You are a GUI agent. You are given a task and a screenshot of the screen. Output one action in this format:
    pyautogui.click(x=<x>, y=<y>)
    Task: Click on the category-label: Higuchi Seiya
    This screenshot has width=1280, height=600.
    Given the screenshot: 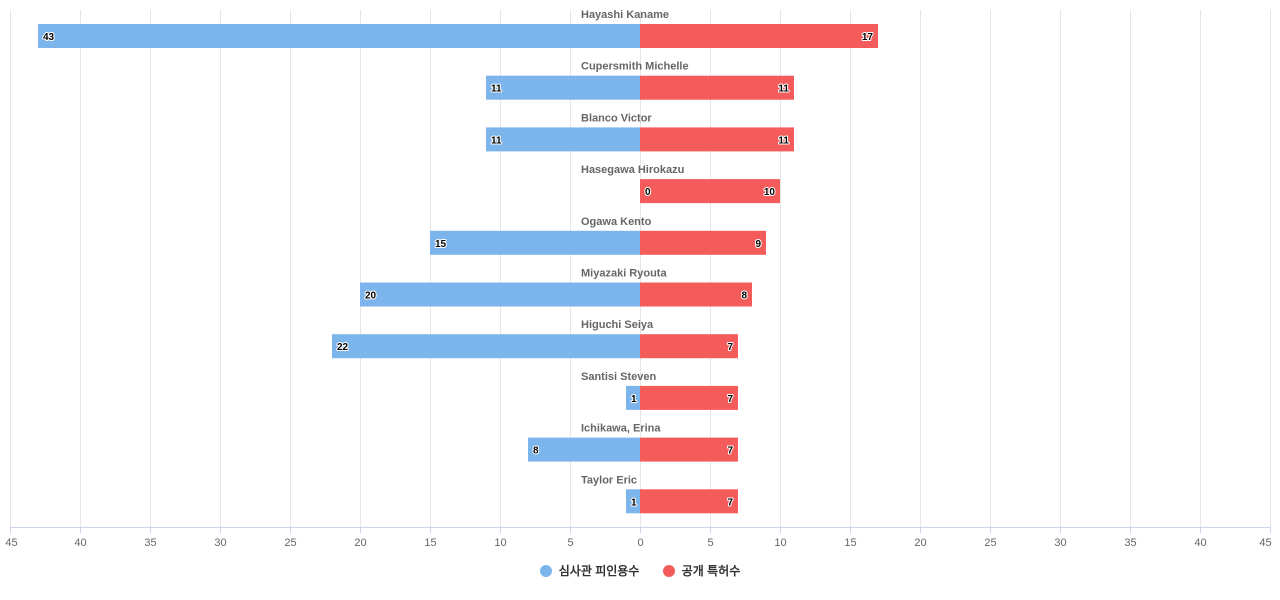 What is the action you would take?
    pyautogui.click(x=617, y=325)
    